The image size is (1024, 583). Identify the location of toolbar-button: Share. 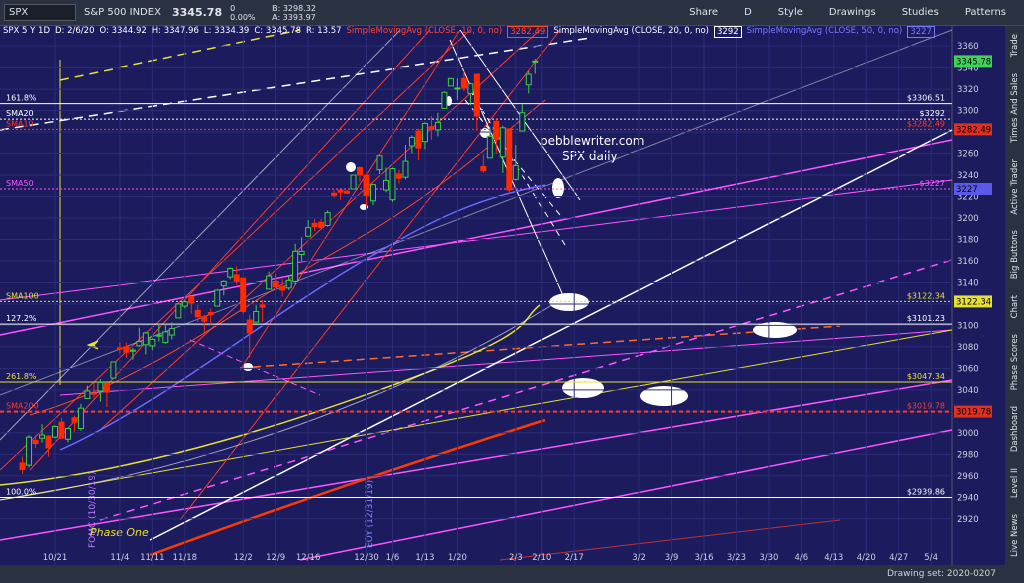
(704, 12).